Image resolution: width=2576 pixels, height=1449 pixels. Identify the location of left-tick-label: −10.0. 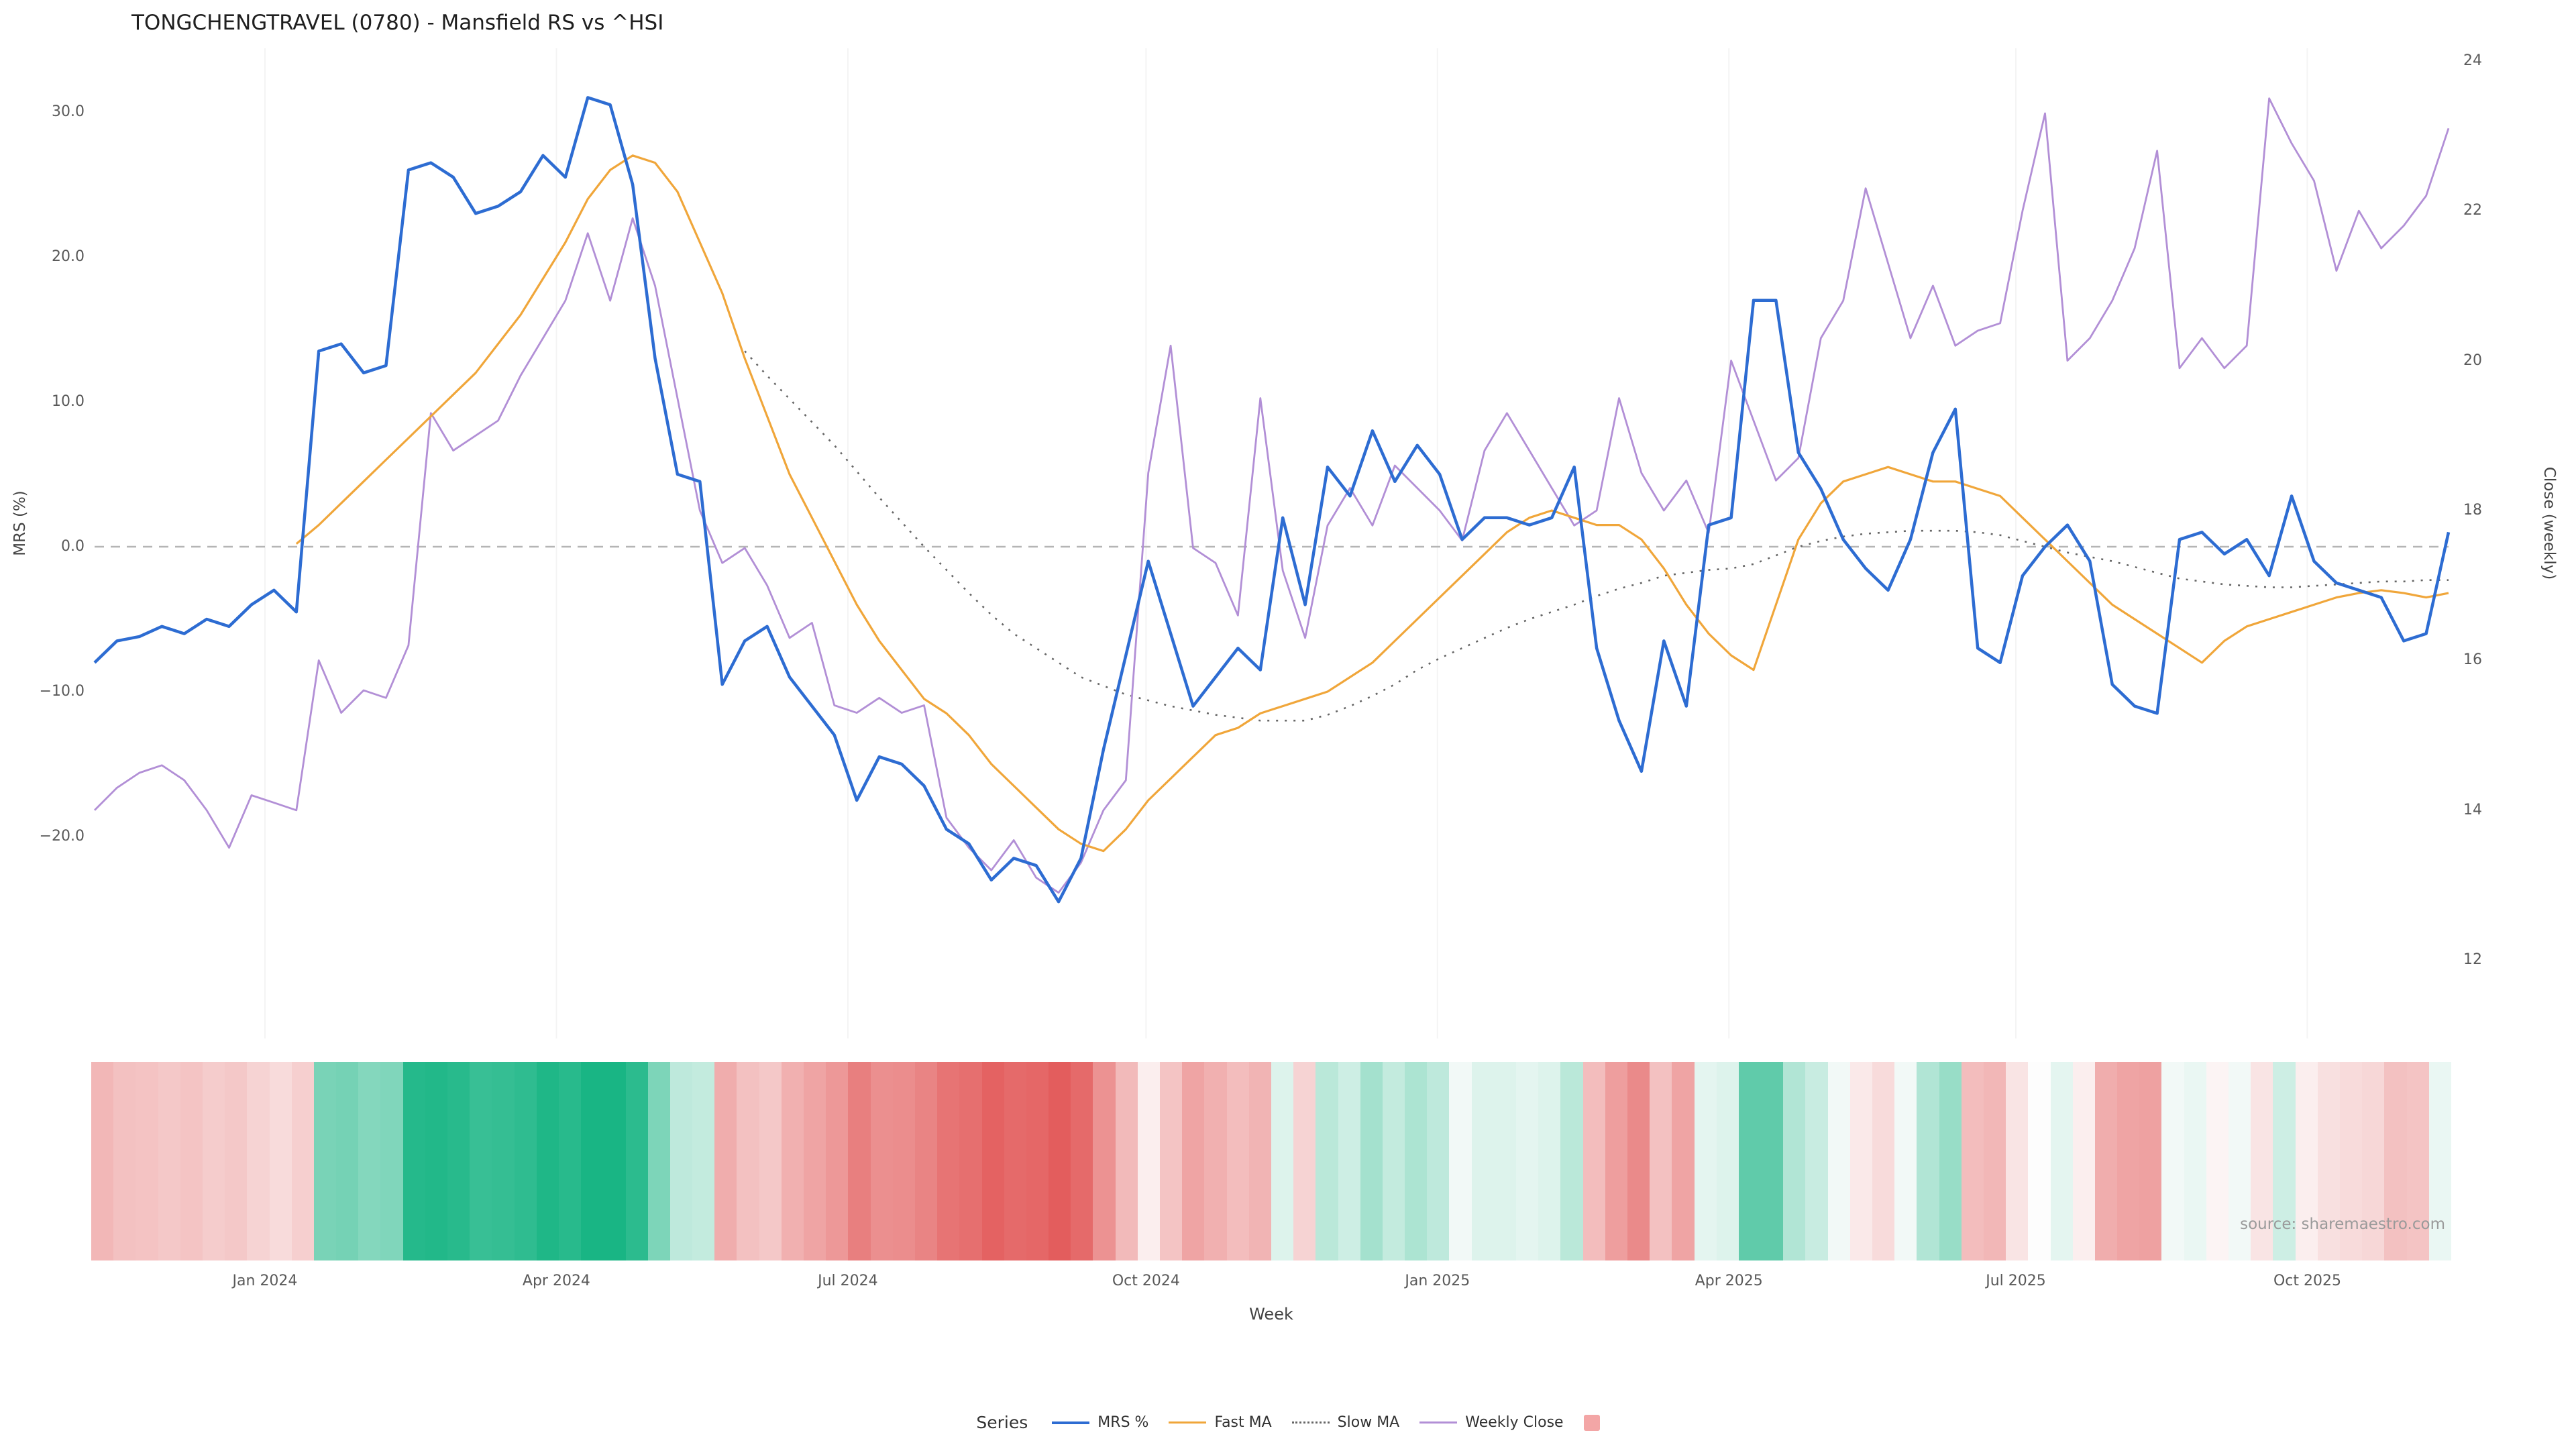
(62, 691).